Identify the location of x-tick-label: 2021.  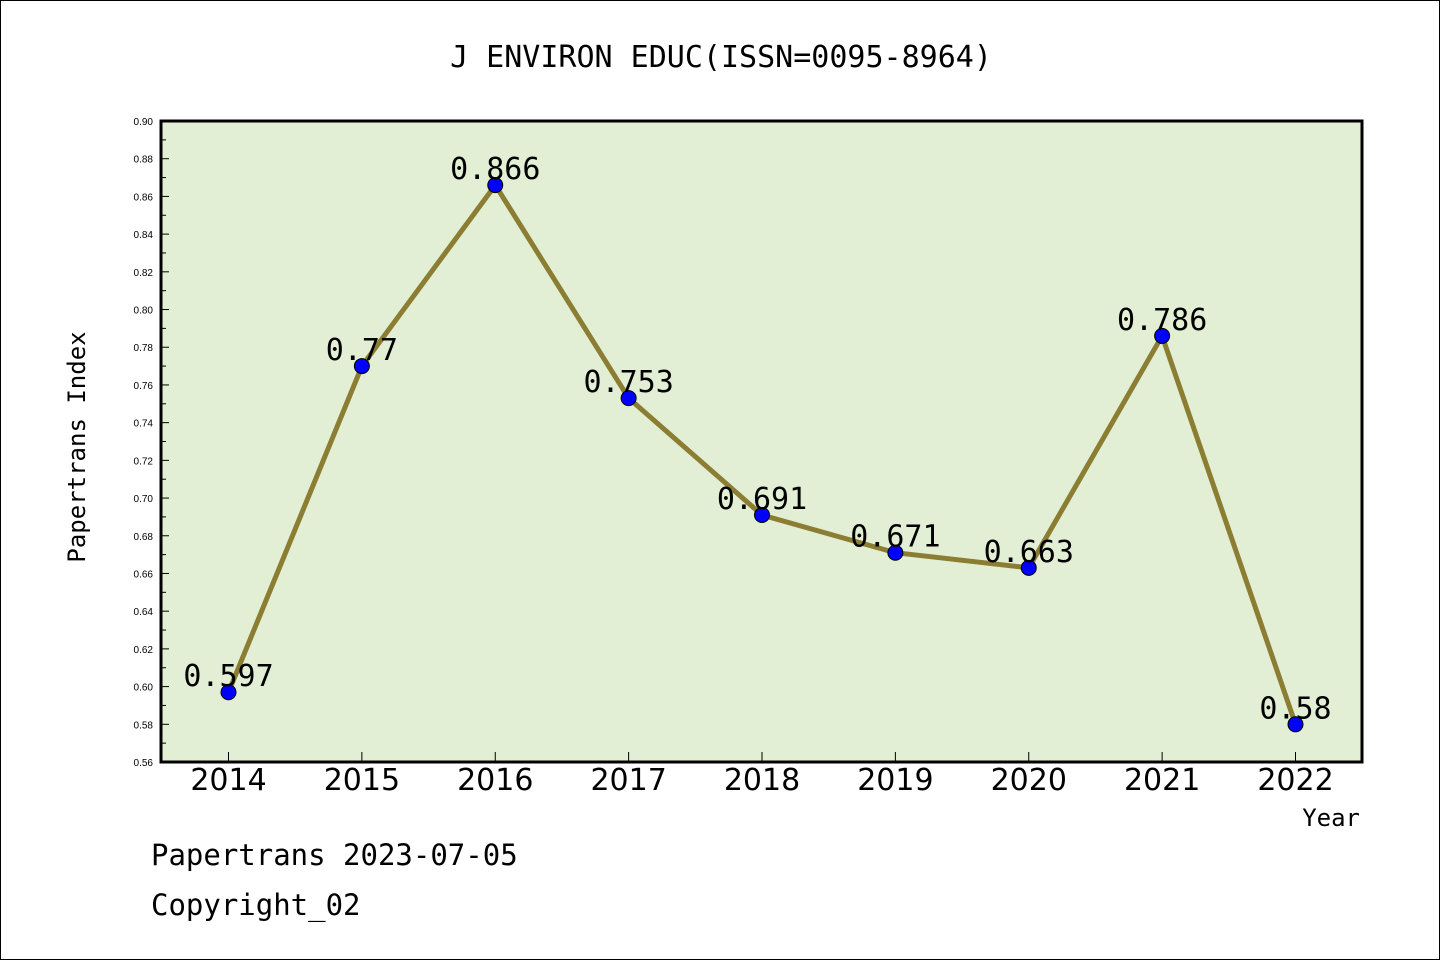
(1162, 780).